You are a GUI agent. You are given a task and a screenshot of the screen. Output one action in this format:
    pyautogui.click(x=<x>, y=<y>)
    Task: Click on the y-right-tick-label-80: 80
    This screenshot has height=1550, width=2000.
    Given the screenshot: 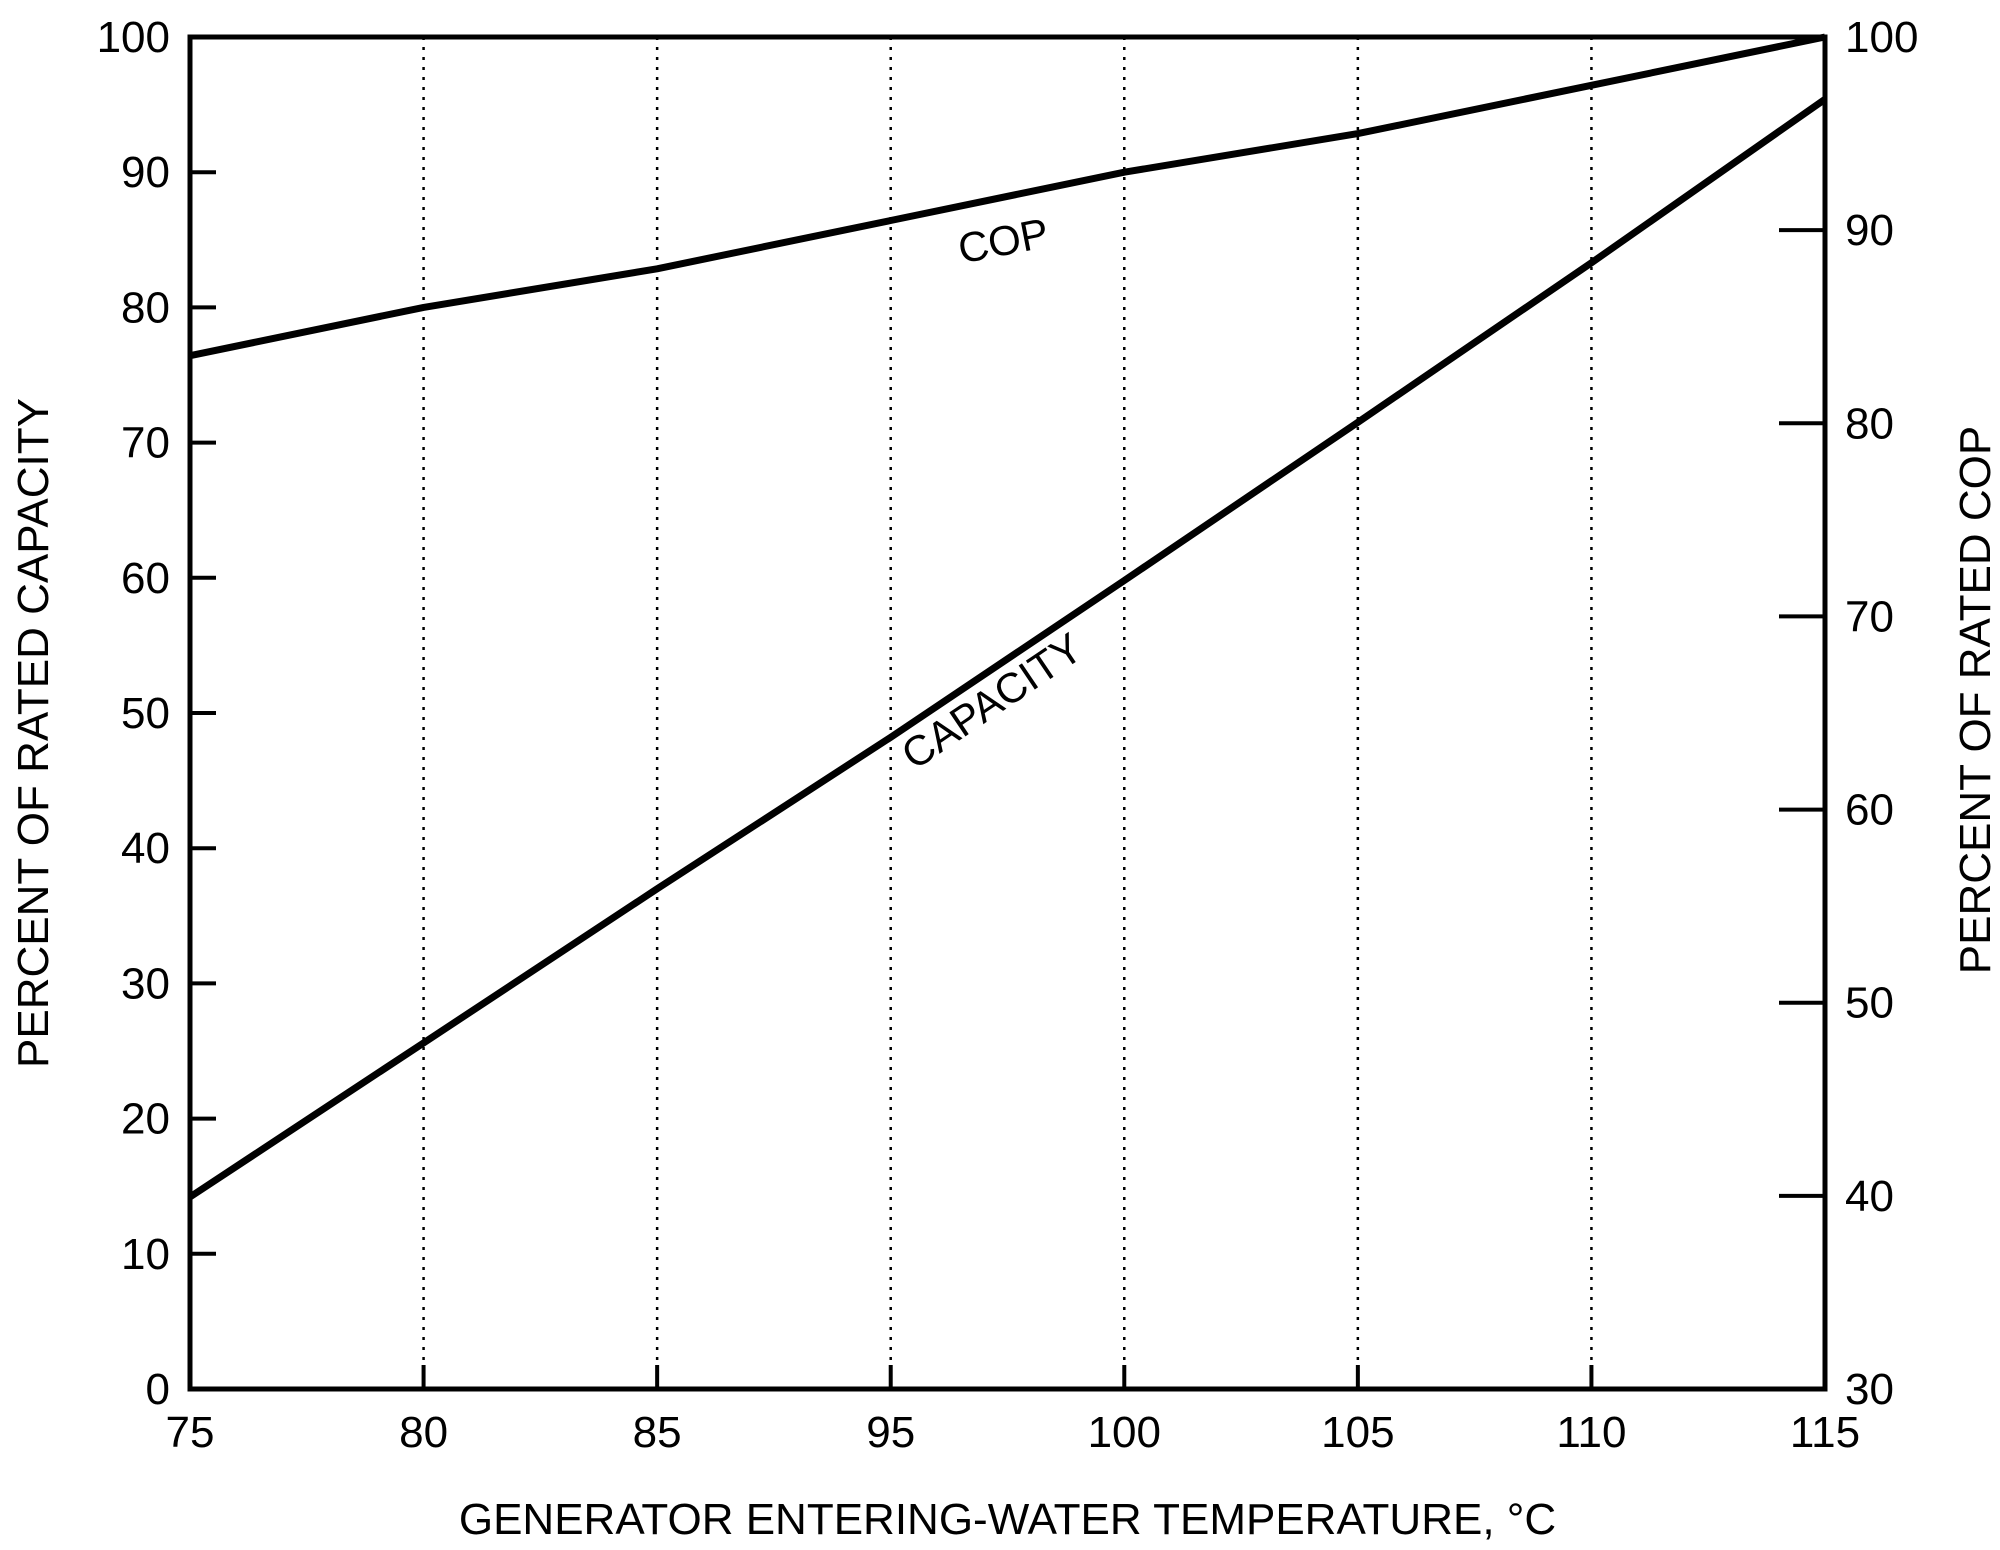 What is the action you would take?
    pyautogui.click(x=1869, y=423)
    